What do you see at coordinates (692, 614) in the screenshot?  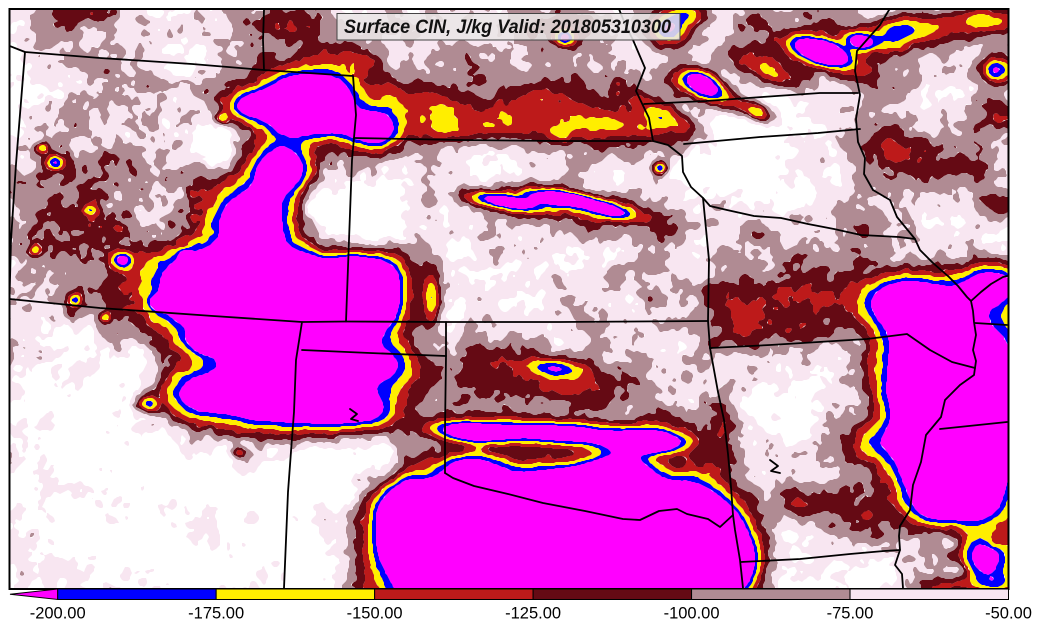 I see `svg-text: -100.00` at bounding box center [692, 614].